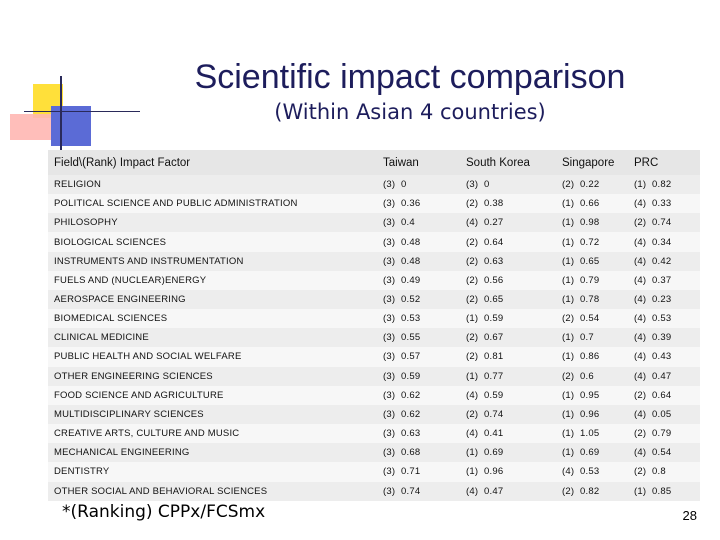  Describe the element at coordinates (374, 185) in the screenshot. I see `table-row: RELIGION (3) 0 (3) 0 (2) 0.22 (1) 0.82` at that location.